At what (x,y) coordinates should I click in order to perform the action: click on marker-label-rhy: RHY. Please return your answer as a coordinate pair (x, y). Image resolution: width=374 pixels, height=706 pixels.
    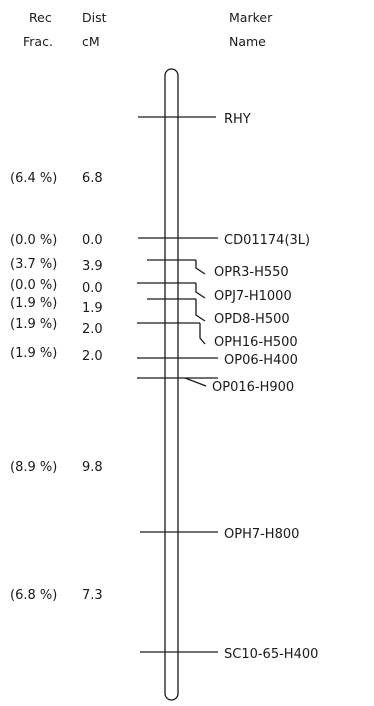
    Looking at the image, I should click on (237, 119).